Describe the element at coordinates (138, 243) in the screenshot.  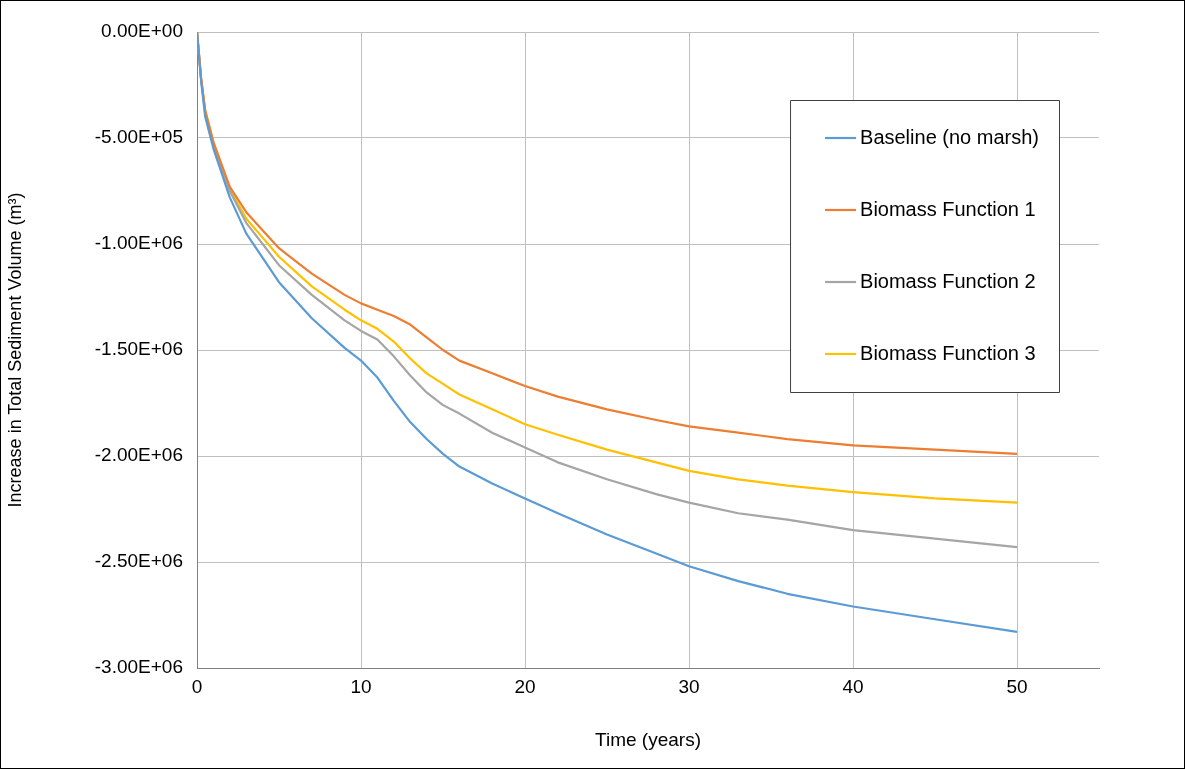
I see `y-tick-label: -1.00E+06` at that location.